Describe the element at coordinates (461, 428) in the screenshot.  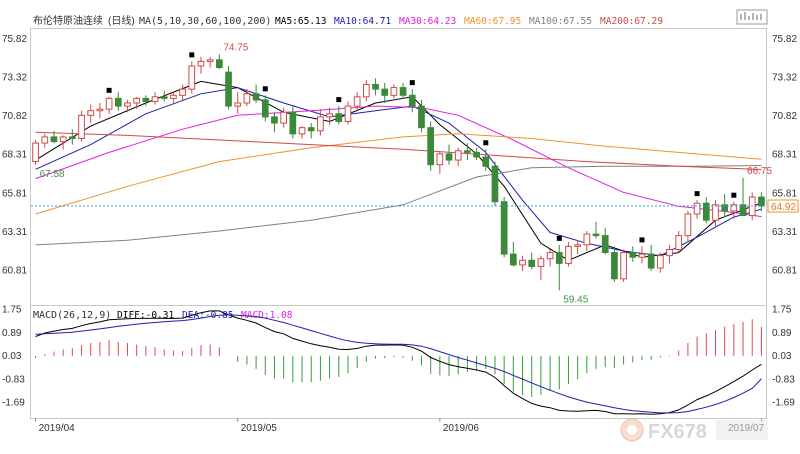
I see `date-label: 2019/06` at that location.